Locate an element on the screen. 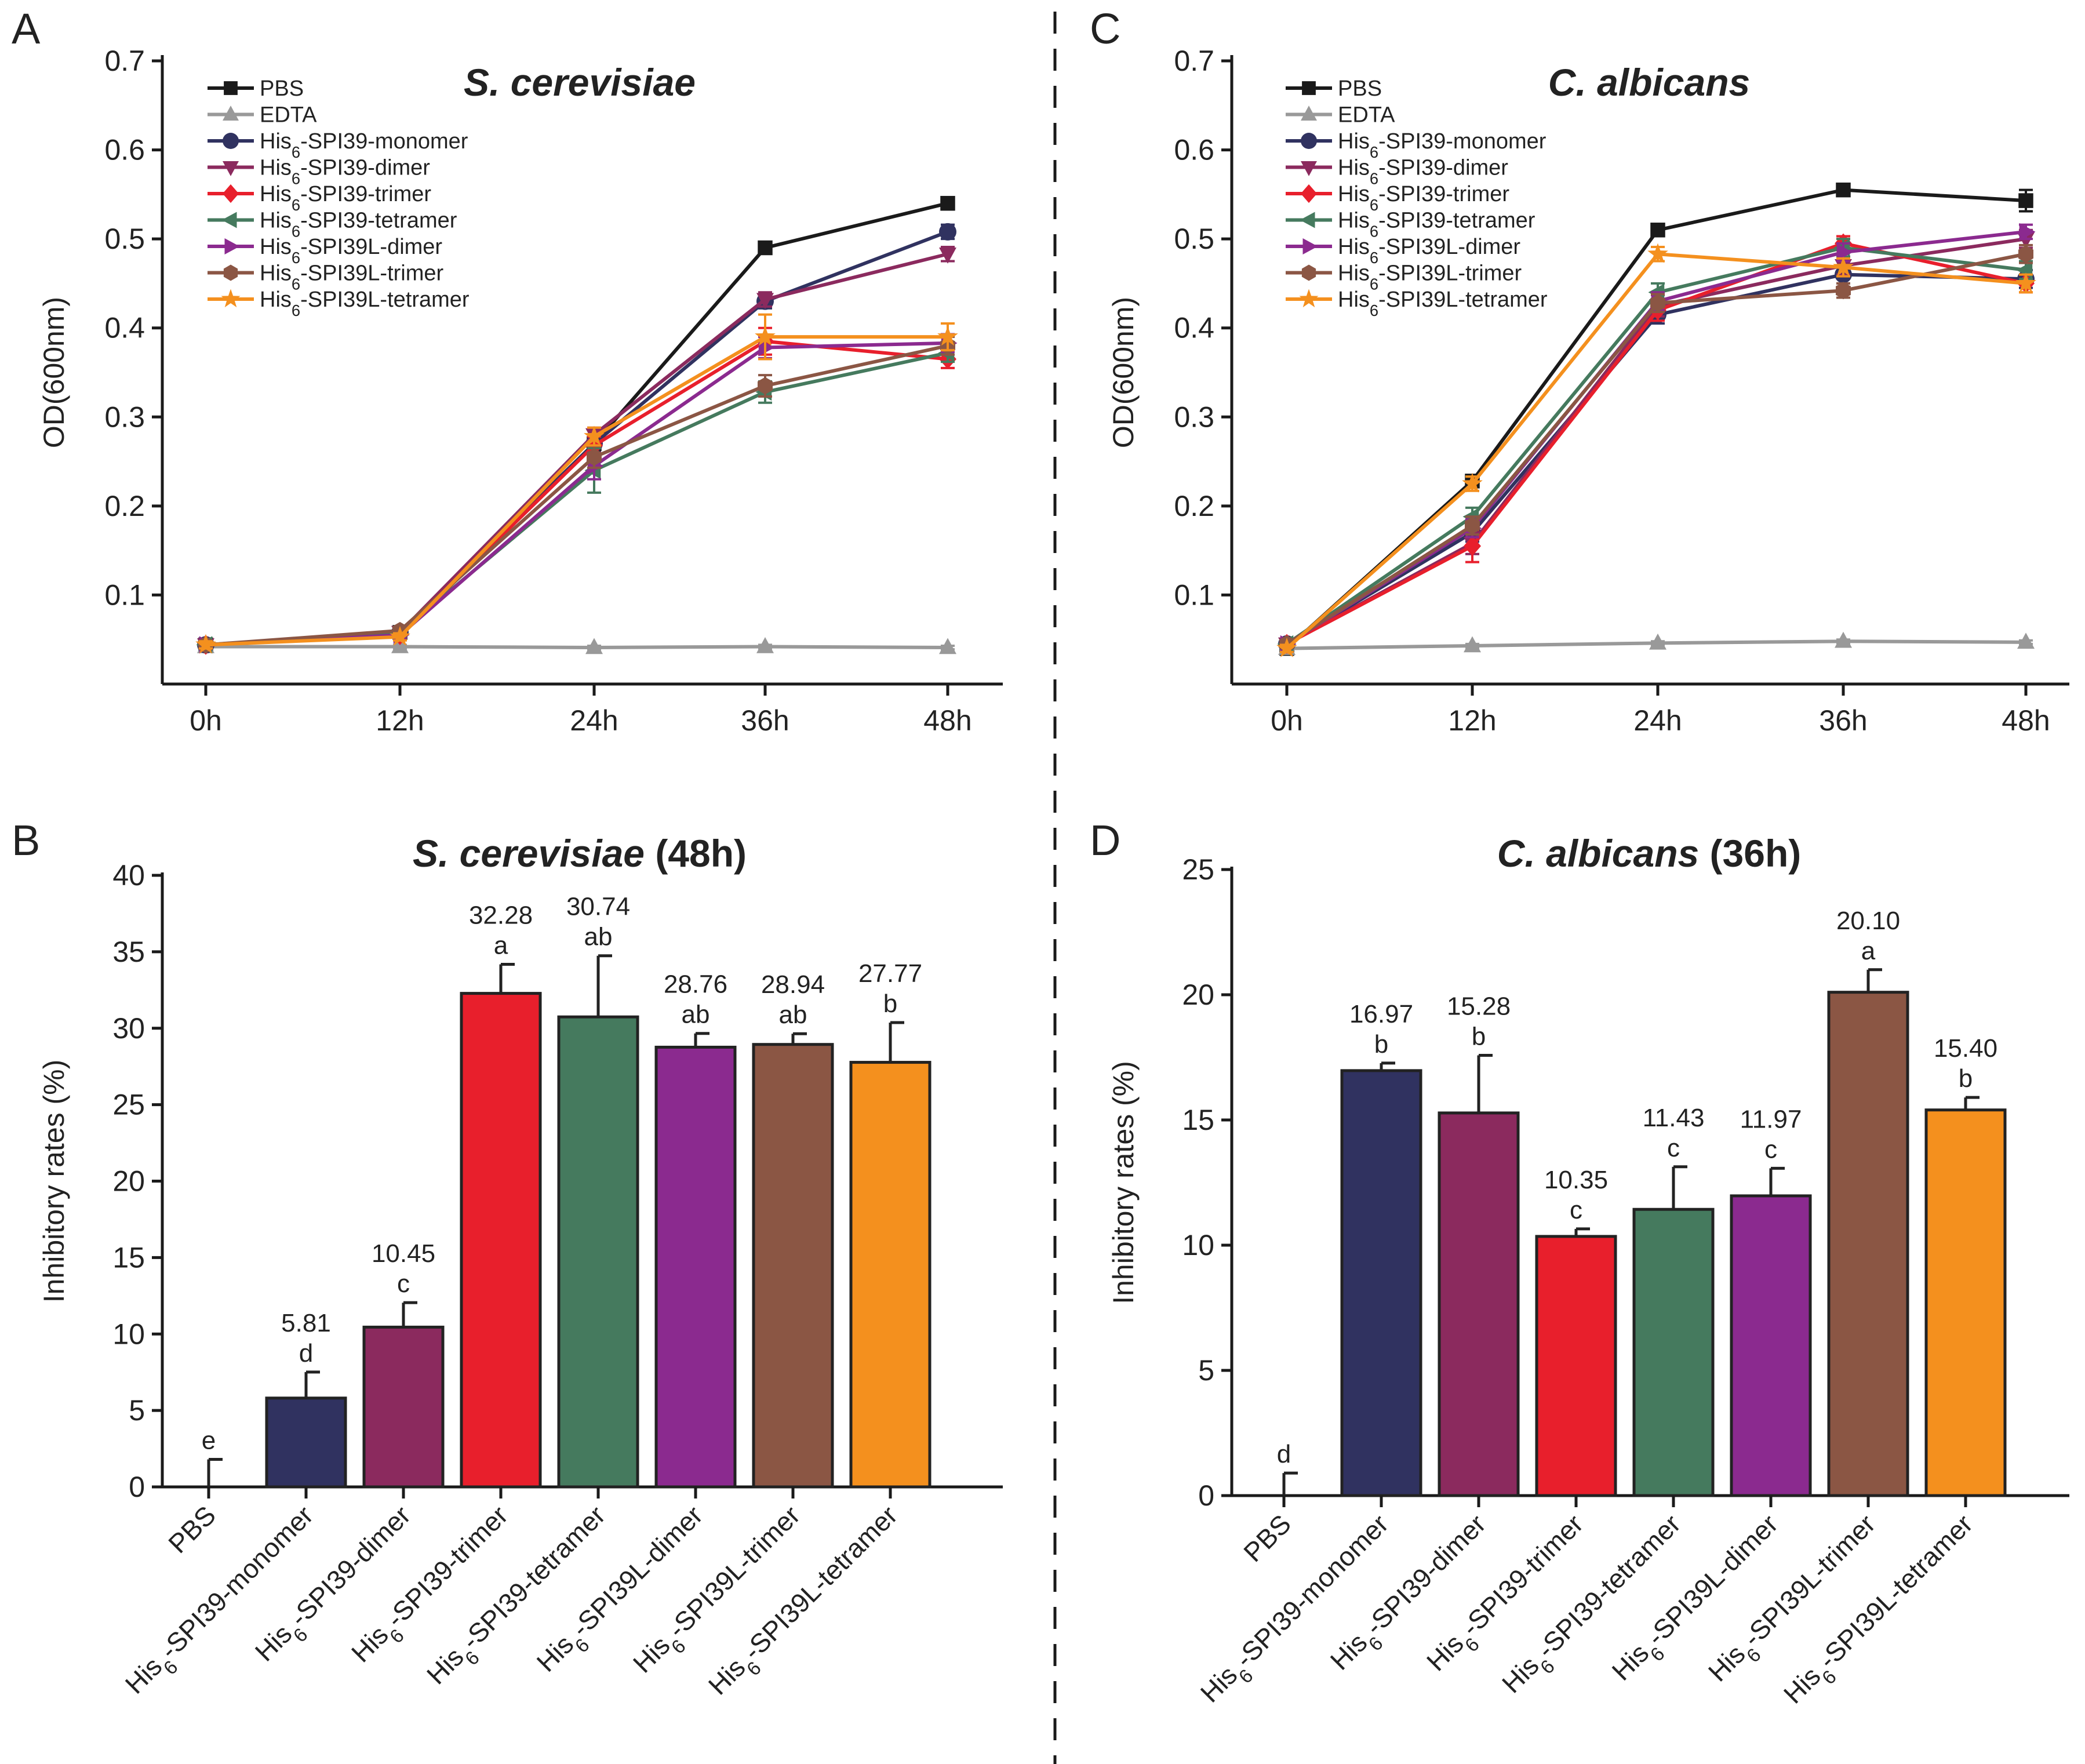 Image resolution: width=2085 pixels, height=1764 pixels. category-label: His6-SPI39L-dimer is located at coordinates (623, 1592).